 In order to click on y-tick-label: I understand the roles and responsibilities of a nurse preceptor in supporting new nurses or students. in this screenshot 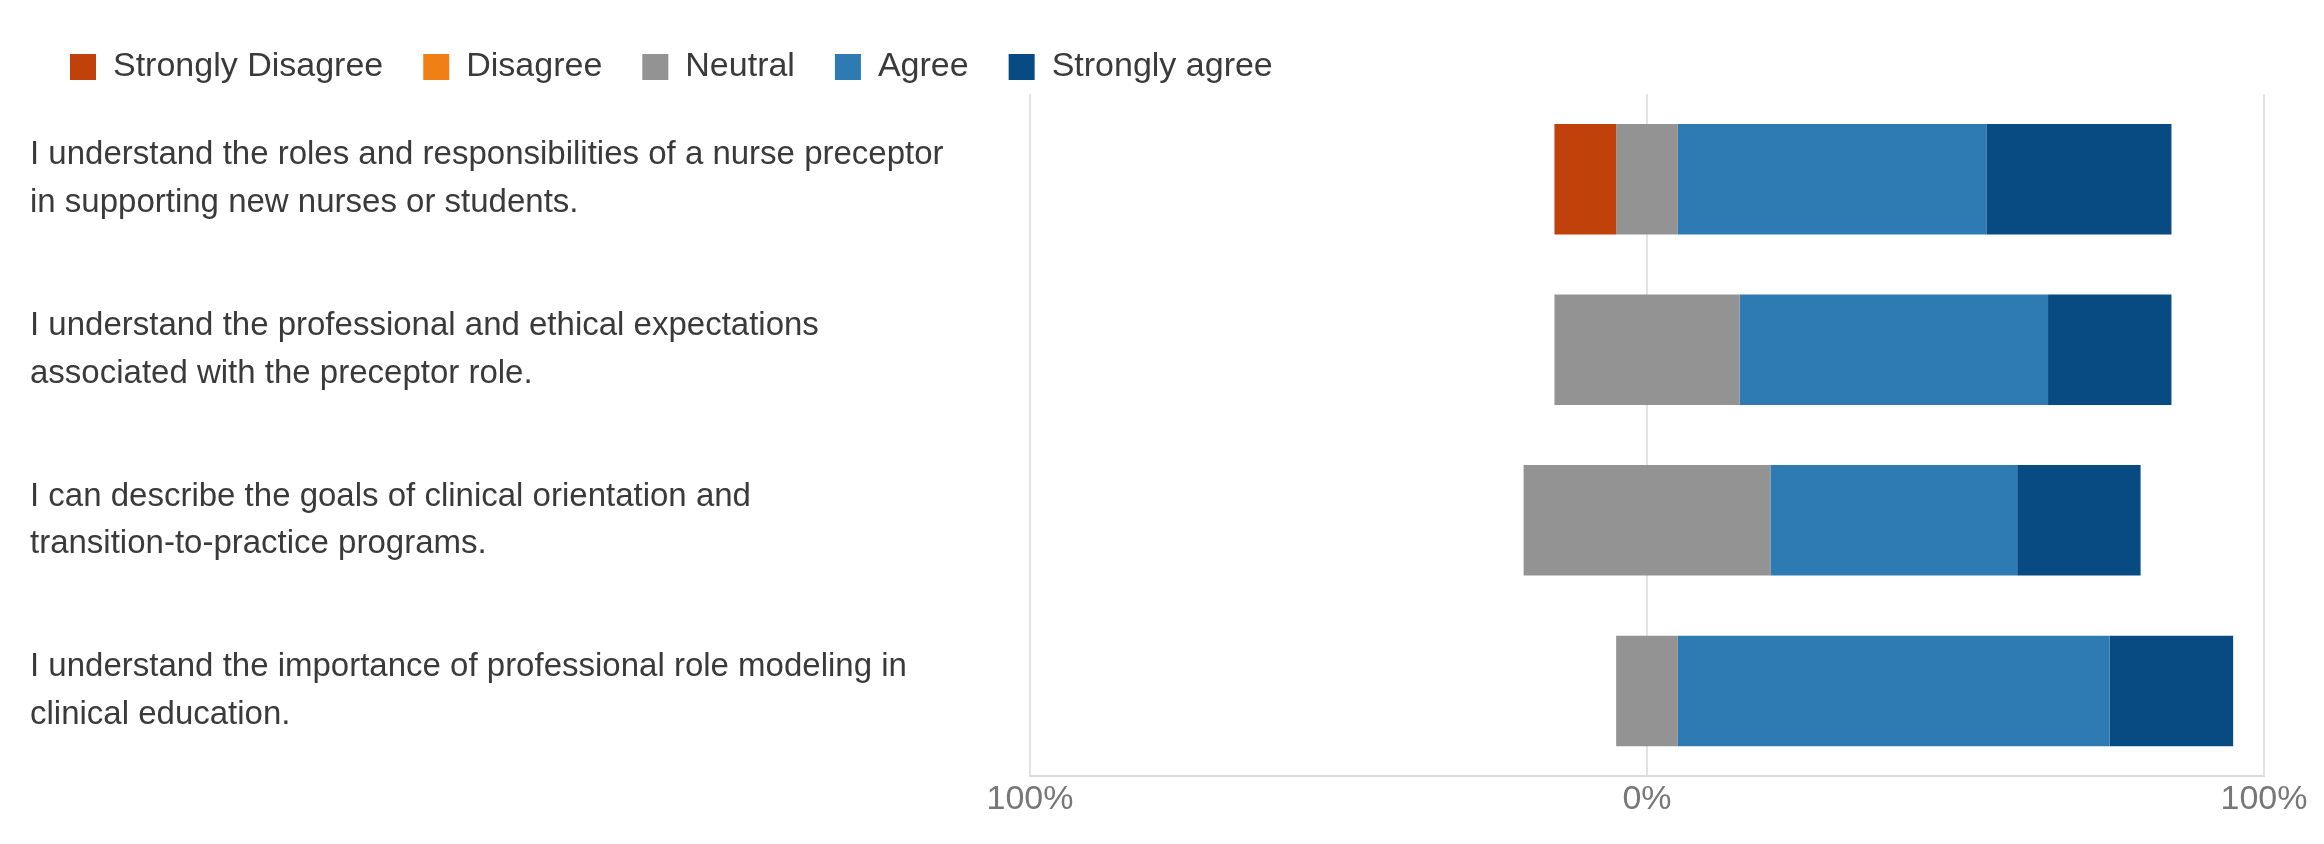, I will do `click(487, 177)`.